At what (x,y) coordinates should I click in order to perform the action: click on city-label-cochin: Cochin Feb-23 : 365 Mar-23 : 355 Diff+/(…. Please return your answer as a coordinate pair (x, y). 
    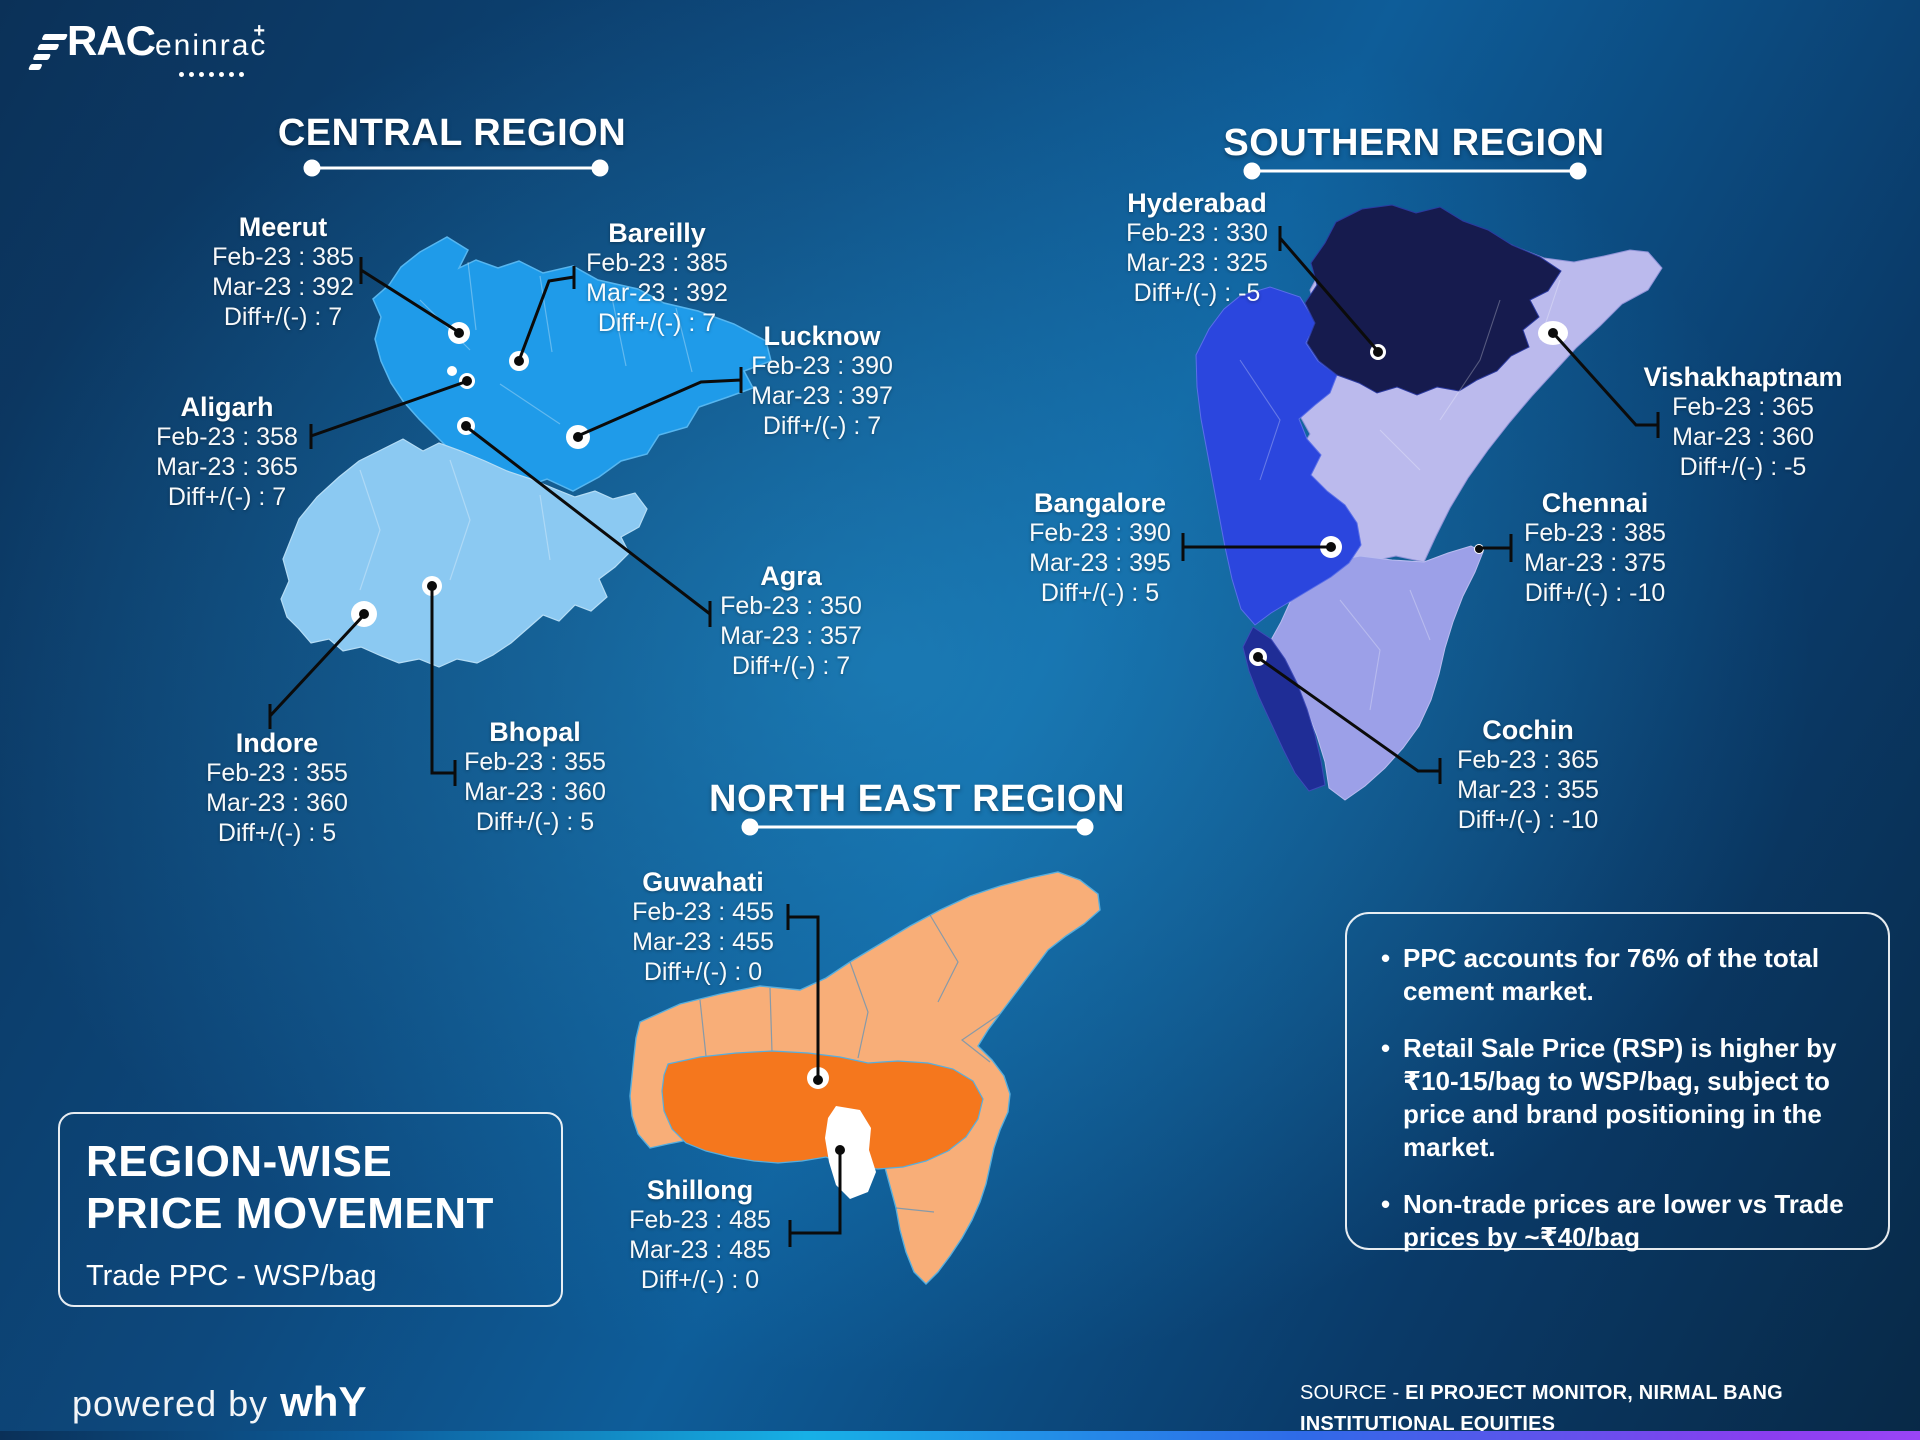
    Looking at the image, I should click on (1528, 775).